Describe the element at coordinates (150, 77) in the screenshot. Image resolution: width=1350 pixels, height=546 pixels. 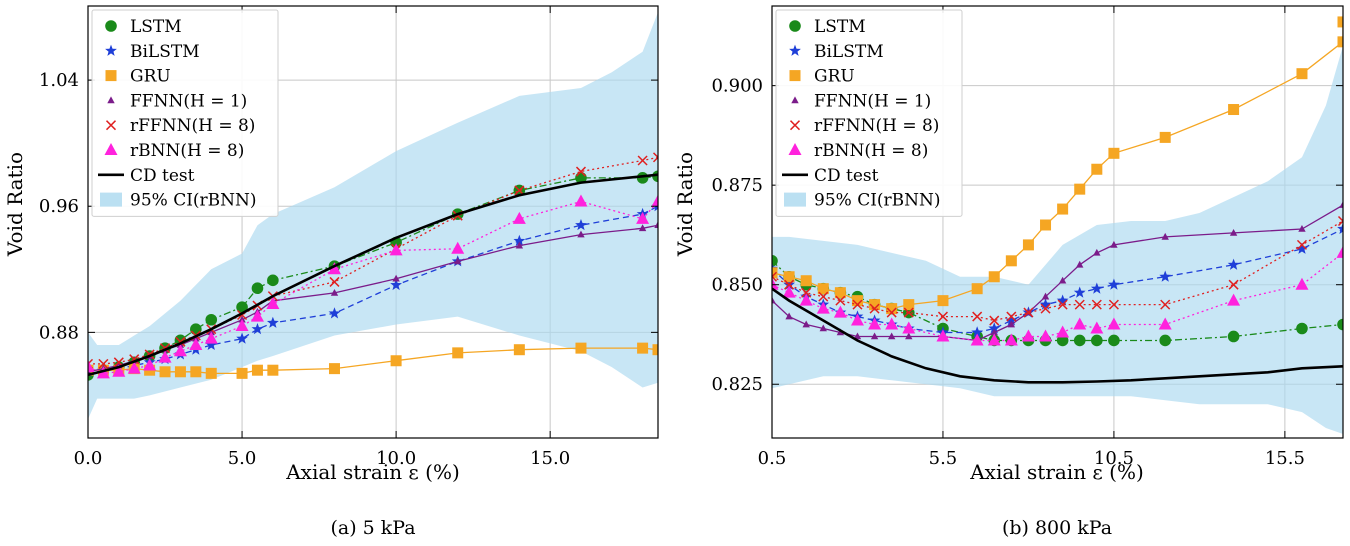
I see `panel-a-legend-label: GRU` at that location.